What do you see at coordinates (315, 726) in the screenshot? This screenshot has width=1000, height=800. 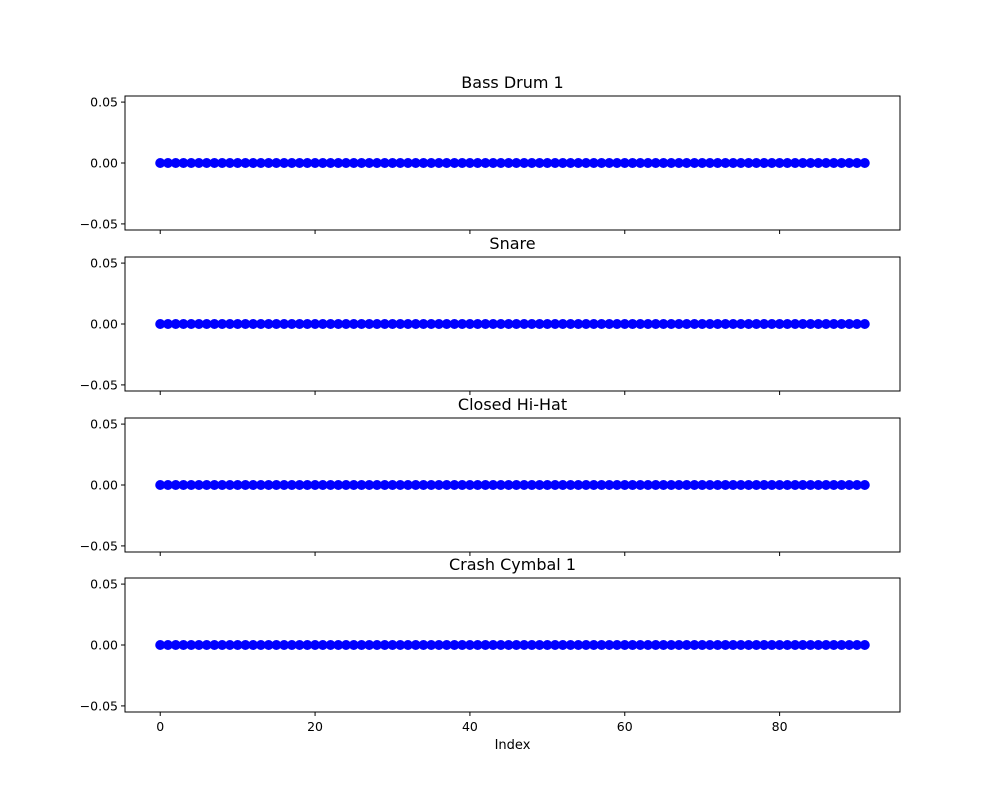 I see `x-tick-label: 20` at bounding box center [315, 726].